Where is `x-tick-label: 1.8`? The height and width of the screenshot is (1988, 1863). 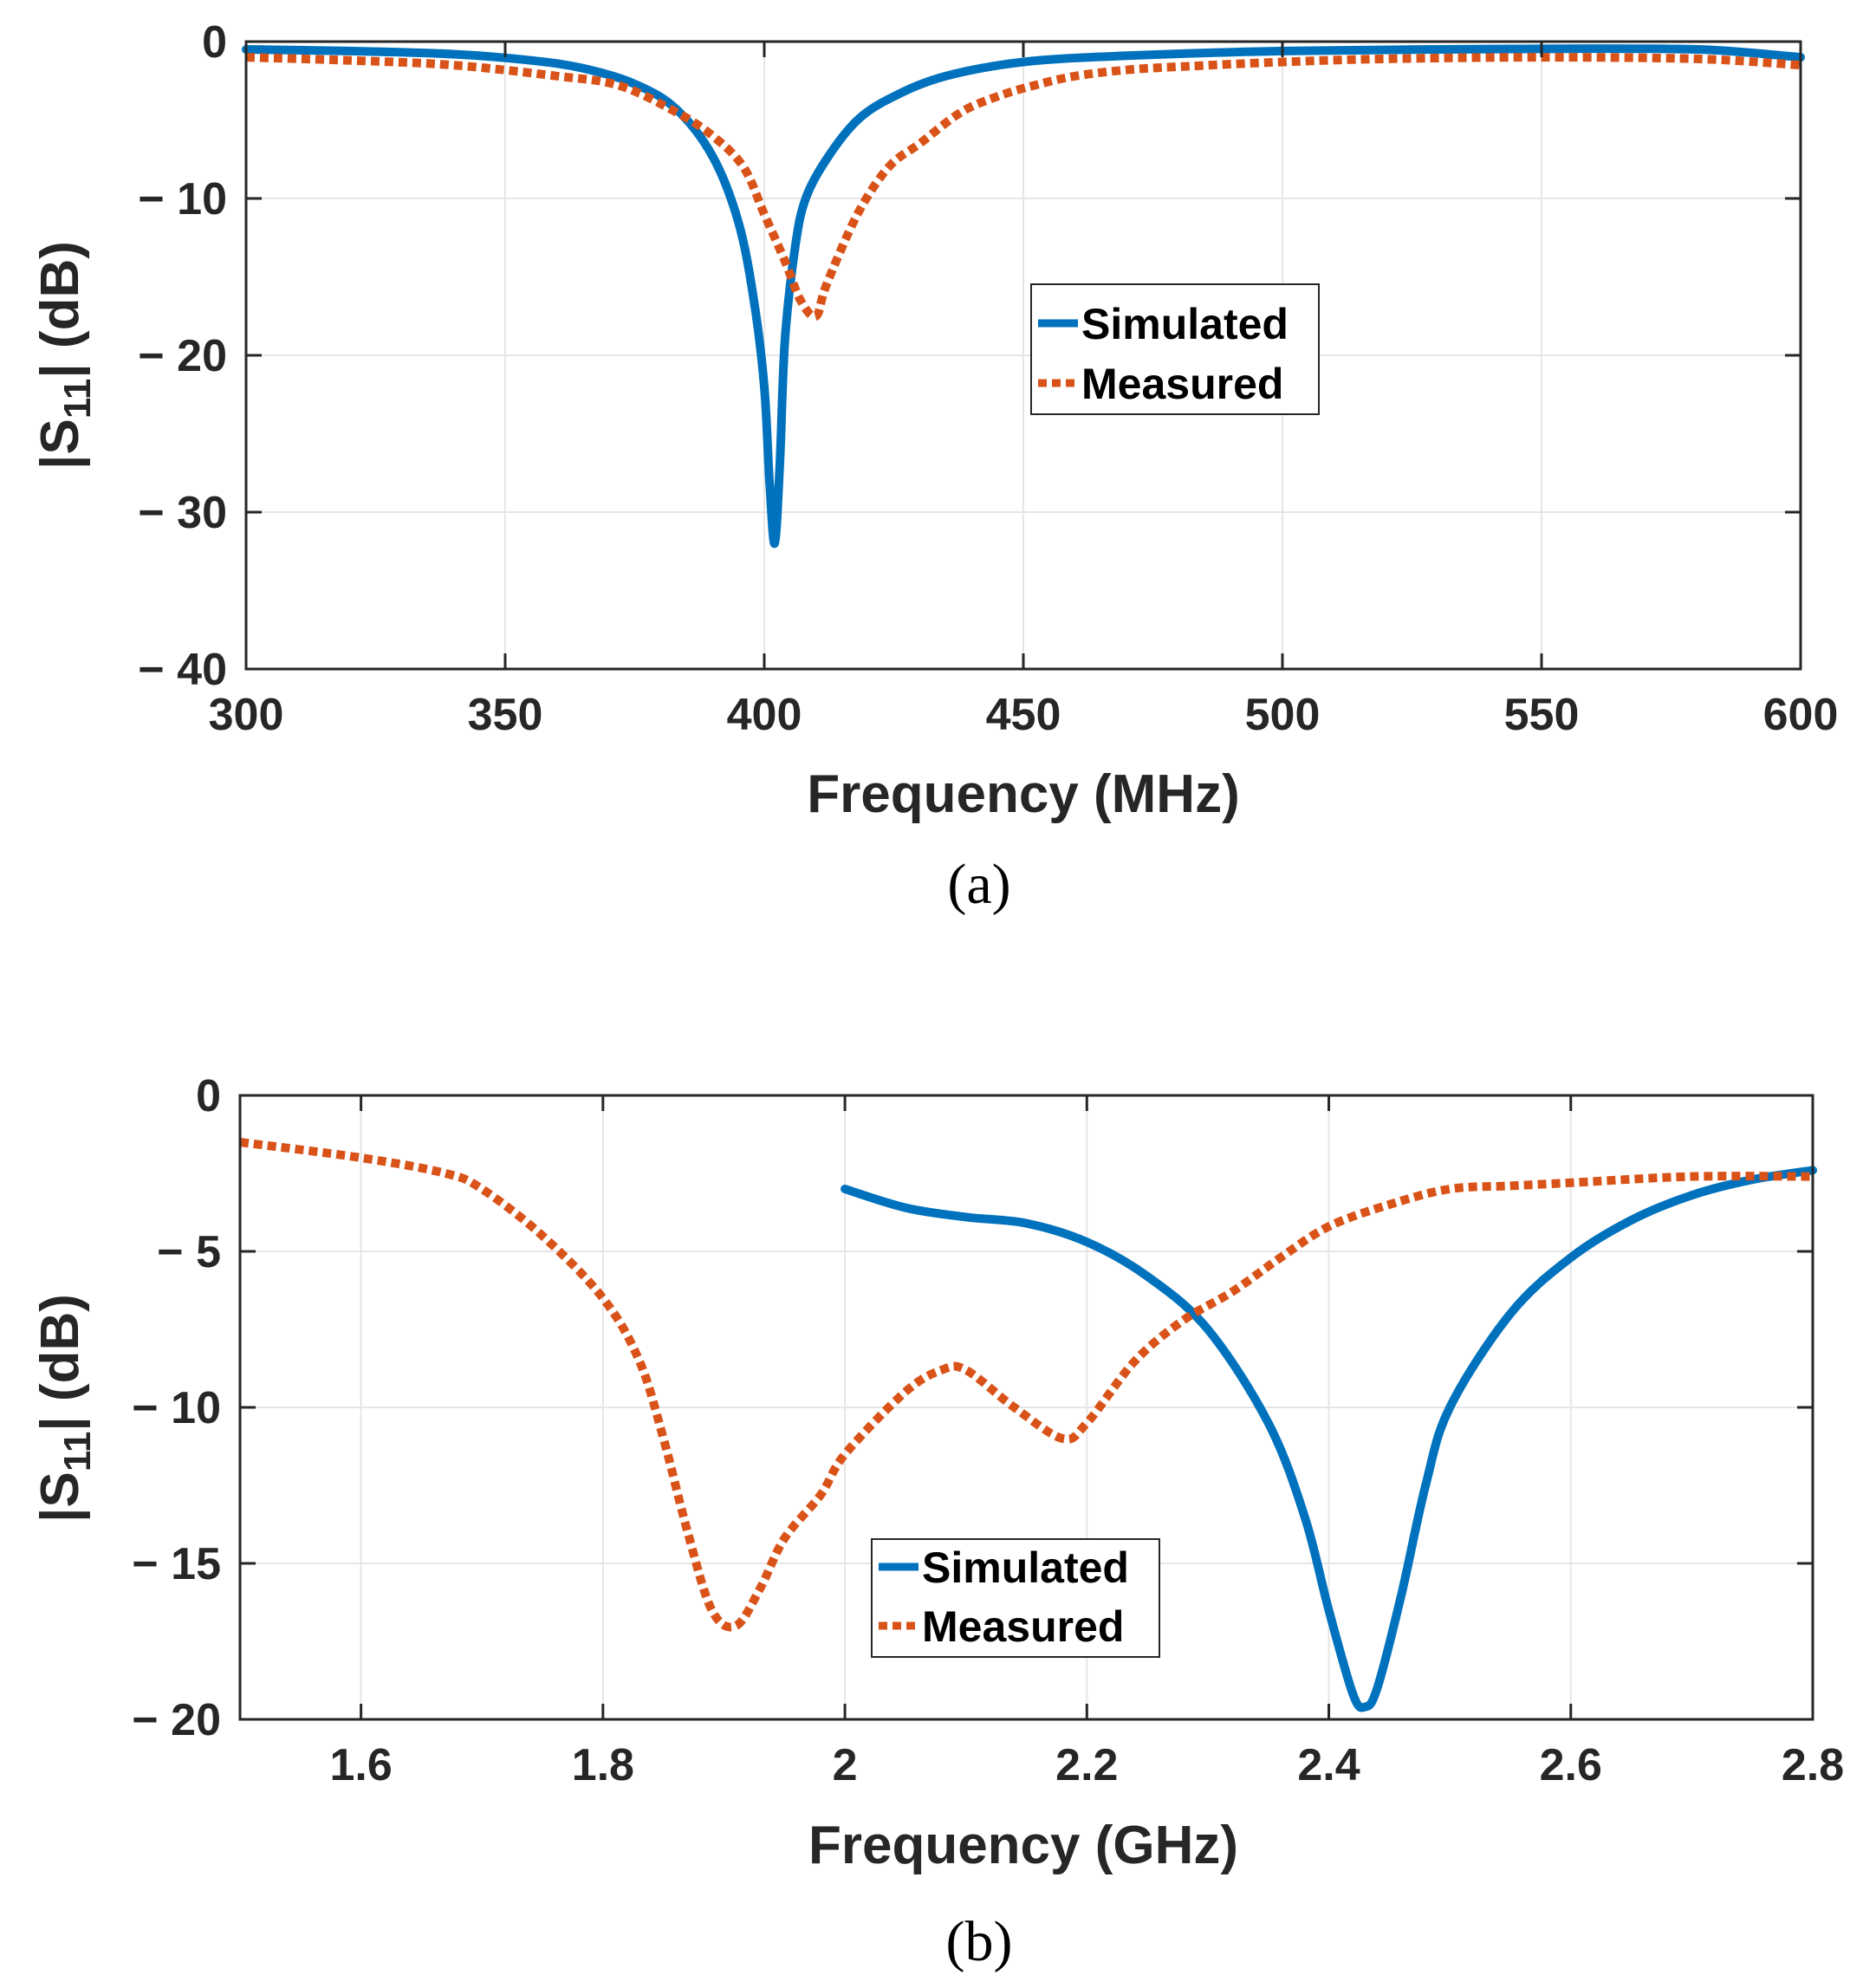 x-tick-label: 1.8 is located at coordinates (603, 1765).